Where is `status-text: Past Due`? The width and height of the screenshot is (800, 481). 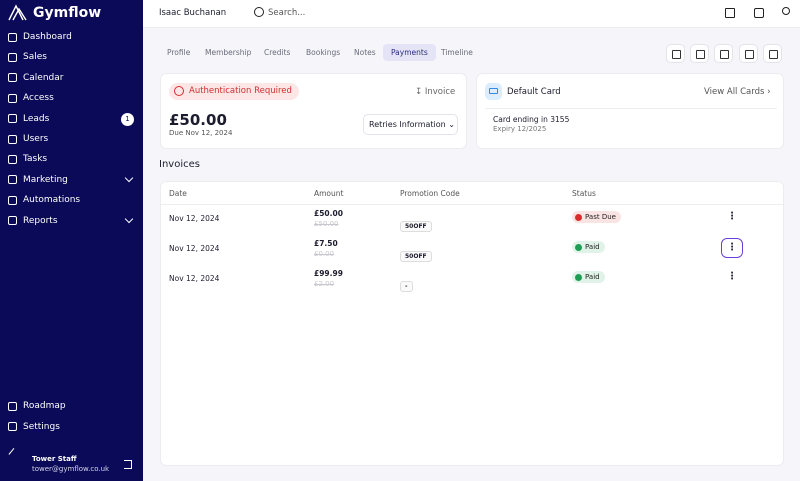 status-text: Past Due is located at coordinates (600, 217).